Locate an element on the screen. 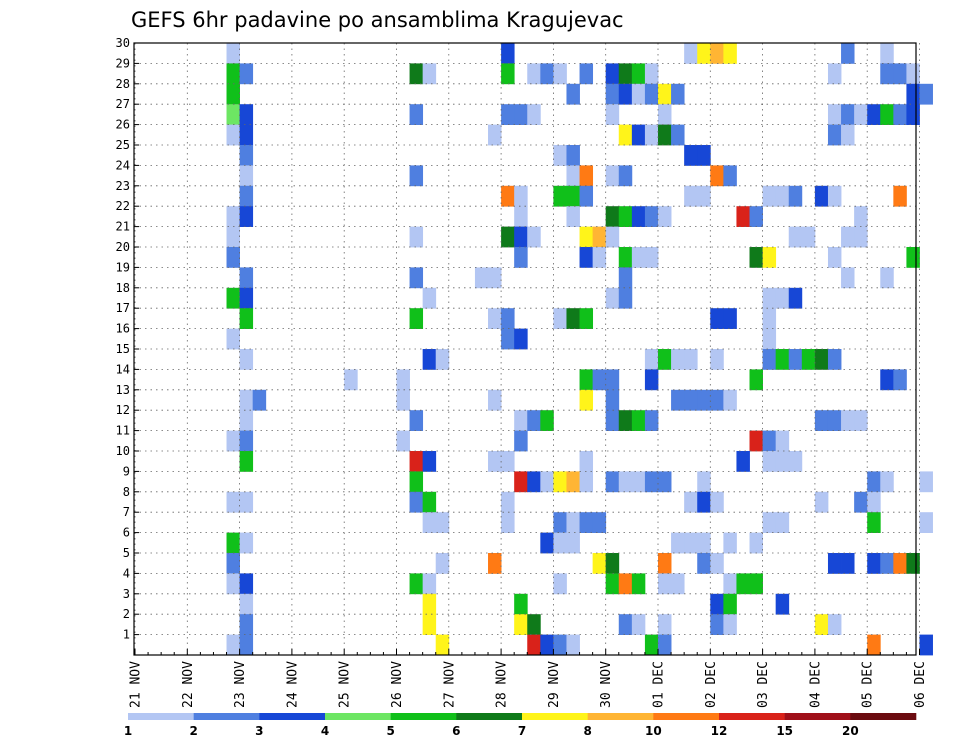 The height and width of the screenshot is (742, 960). y-tick-label: 5 is located at coordinates (126, 553).